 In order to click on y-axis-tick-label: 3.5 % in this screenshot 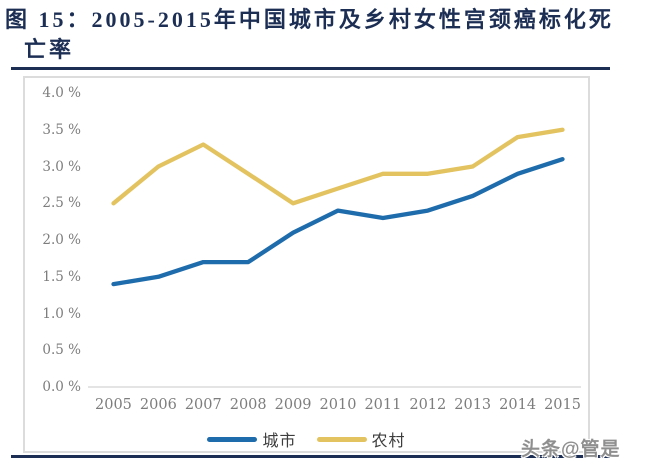, I will do `click(61, 129)`.